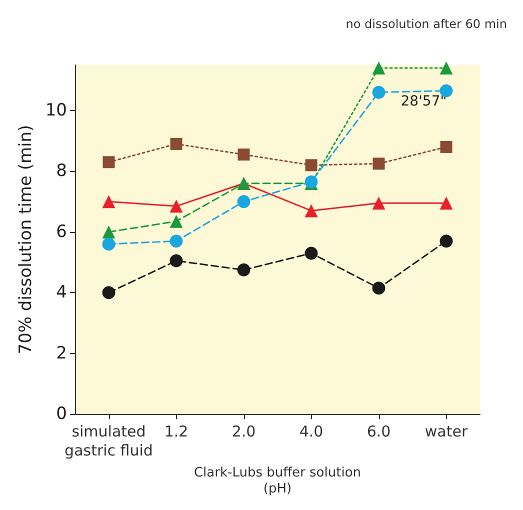 This screenshot has width=523, height=510. Describe the element at coordinates (278, 481) in the screenshot. I see `x-axis-title: Clark-Lubs buffer solution (pH)` at that location.